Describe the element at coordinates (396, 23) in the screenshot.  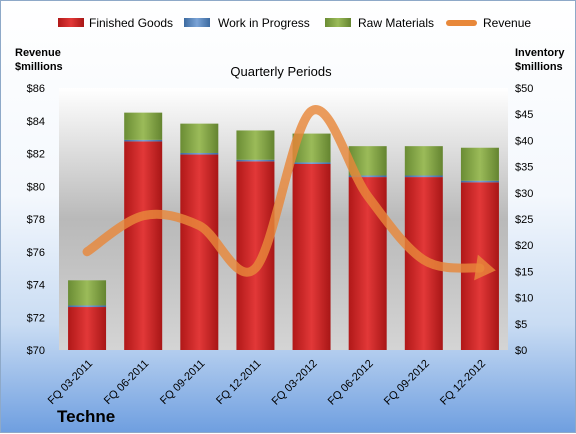
I see `legend-label-raw-materials: Raw Materials` at that location.